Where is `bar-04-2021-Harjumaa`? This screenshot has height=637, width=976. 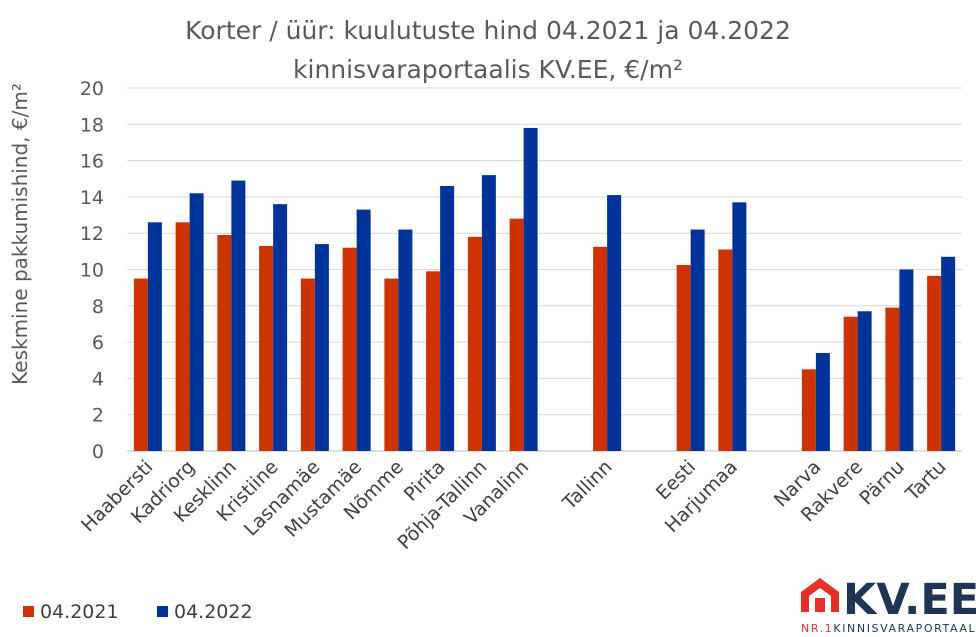
bar-04-2021-Harjumaa is located at coordinates (725, 350).